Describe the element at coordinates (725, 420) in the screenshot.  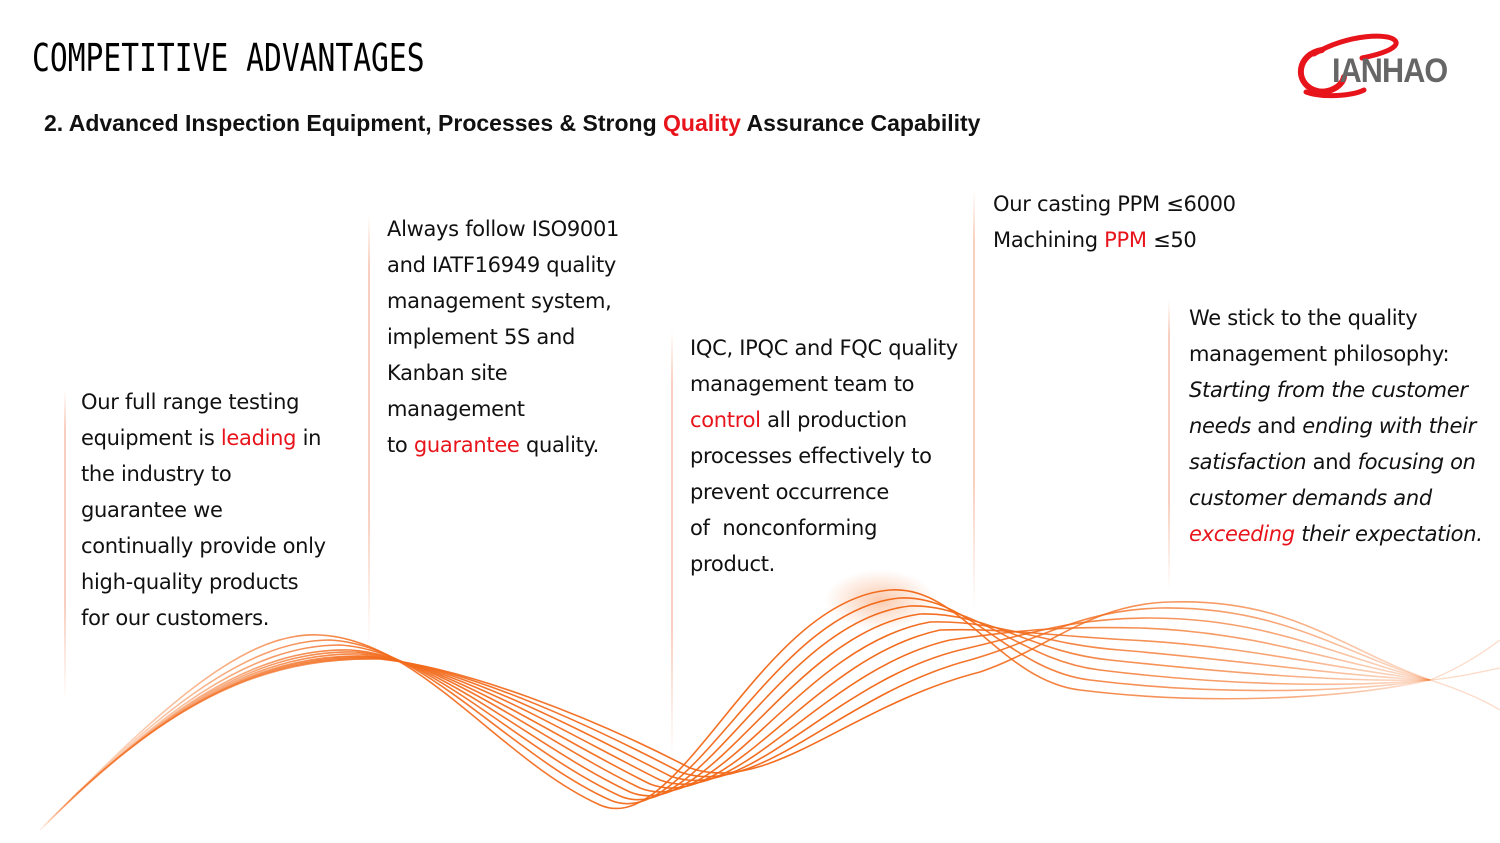
I see `highlight-control: control` at that location.